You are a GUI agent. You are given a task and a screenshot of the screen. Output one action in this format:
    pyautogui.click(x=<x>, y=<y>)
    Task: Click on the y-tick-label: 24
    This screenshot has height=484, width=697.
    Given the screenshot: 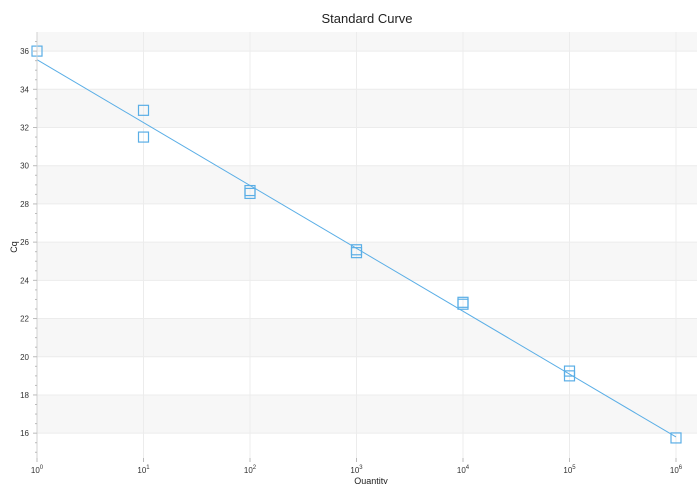 What is the action you would take?
    pyautogui.click(x=24, y=280)
    